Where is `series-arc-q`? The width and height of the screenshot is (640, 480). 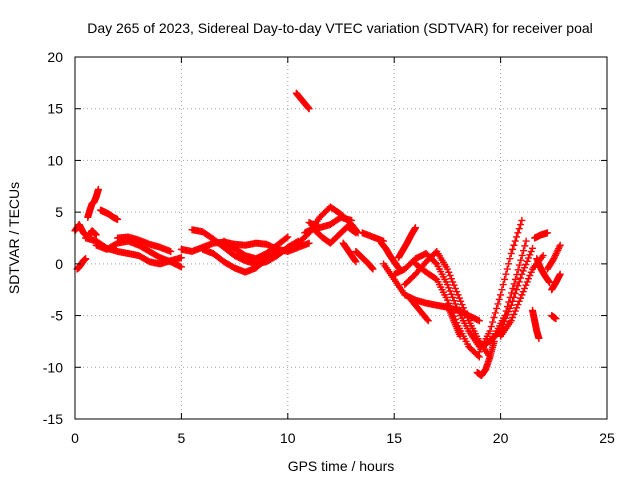
series-arc-q is located at coordinates (373, 237).